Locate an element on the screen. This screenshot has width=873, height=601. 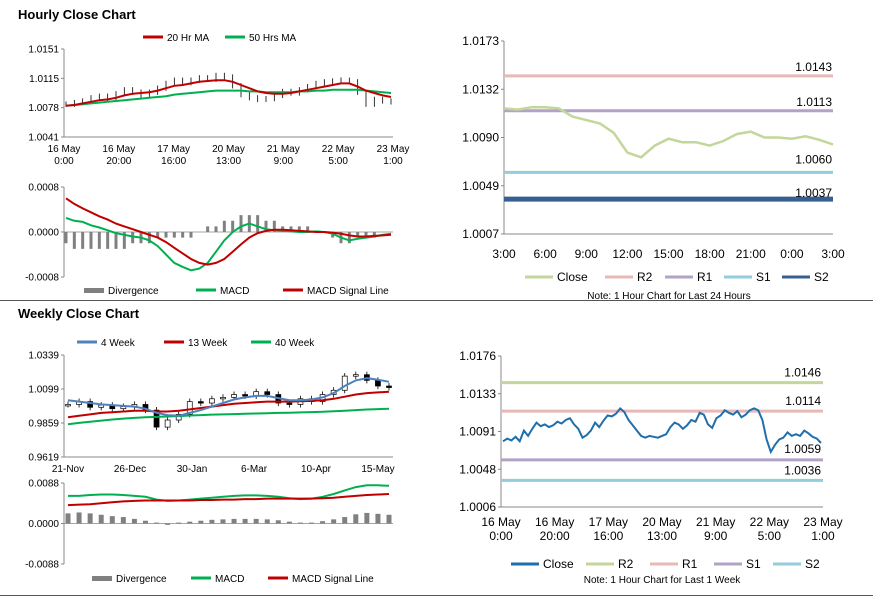
w13-line is located at coordinates (228, 404).